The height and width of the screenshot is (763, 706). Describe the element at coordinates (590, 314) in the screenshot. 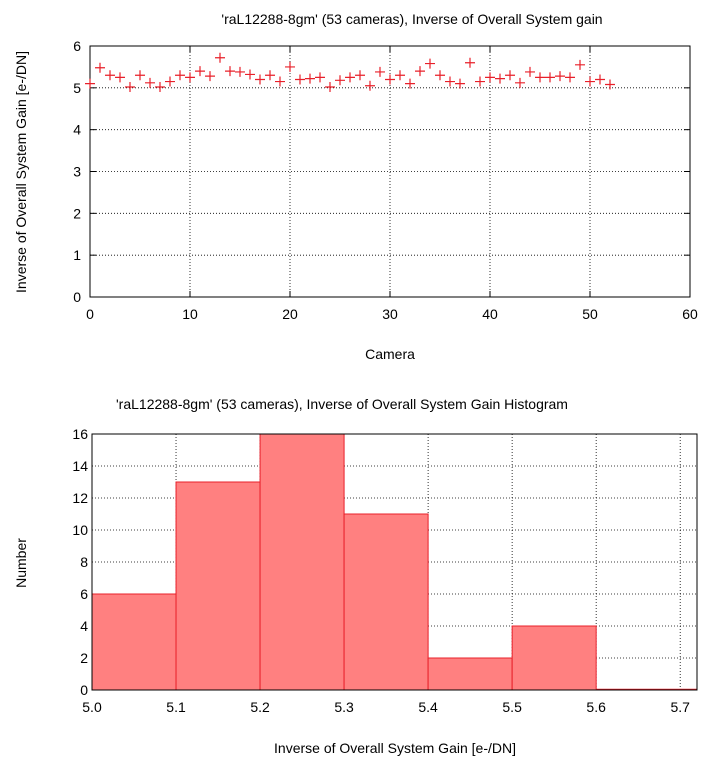

I see `x-tick-label: 50` at that location.